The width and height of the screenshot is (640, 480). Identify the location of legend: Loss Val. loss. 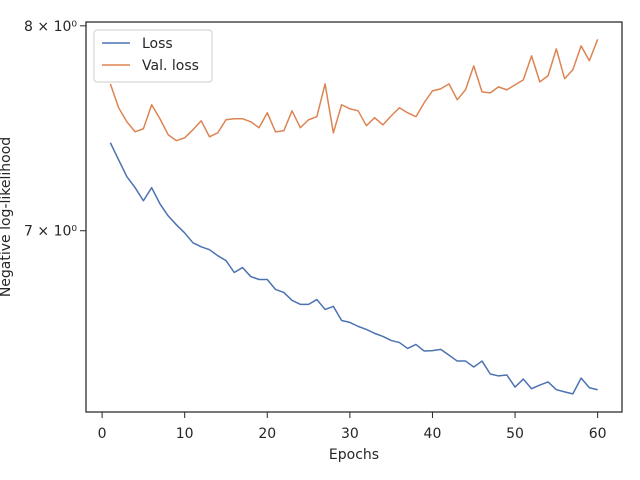
(153, 56).